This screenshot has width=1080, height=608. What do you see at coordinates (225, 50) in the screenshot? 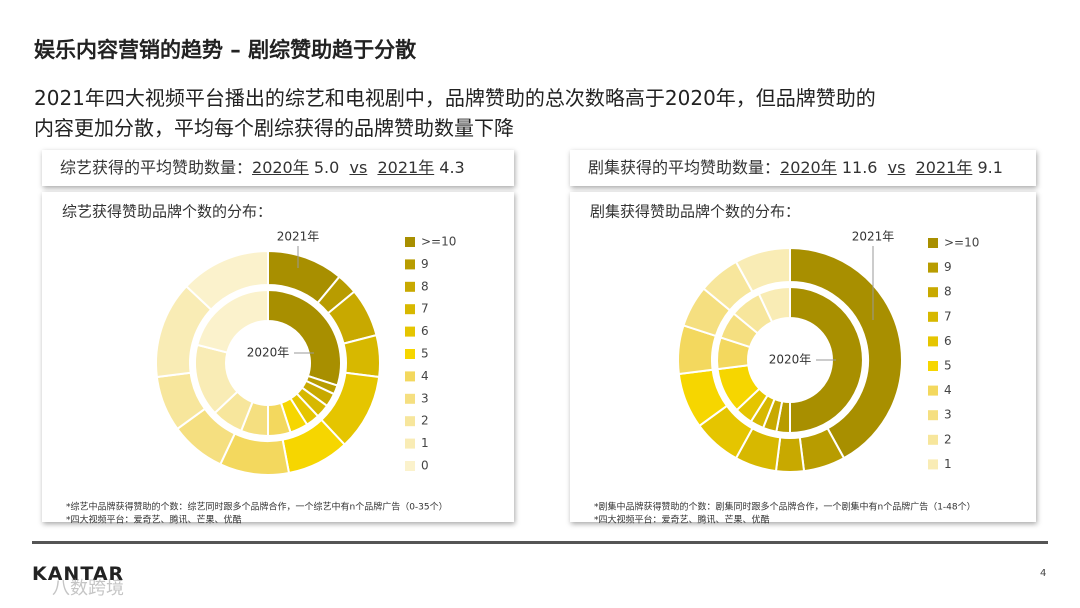
I see `slide-title: 娱乐内容营销的趋势 – 剧综赞助趋于分散` at bounding box center [225, 50].